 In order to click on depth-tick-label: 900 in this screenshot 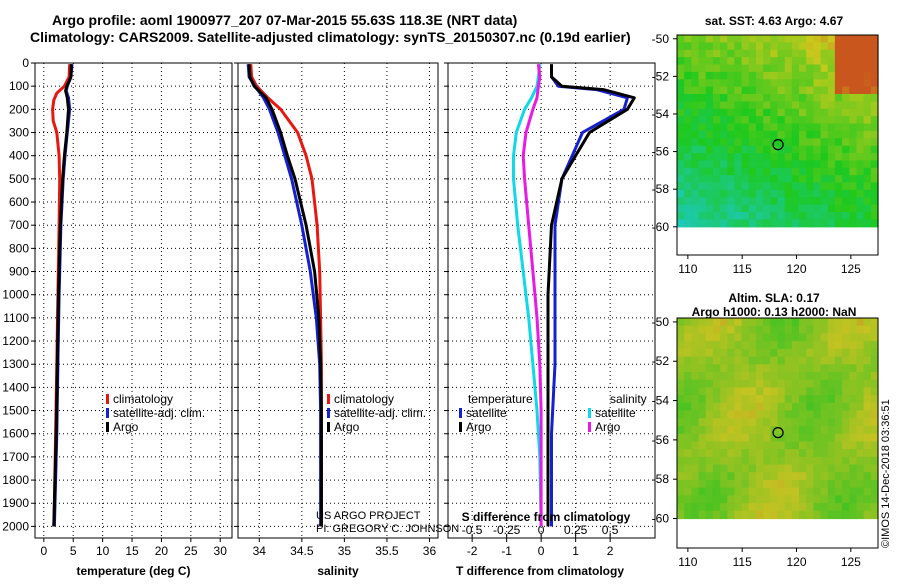, I will do `click(19, 272)`.